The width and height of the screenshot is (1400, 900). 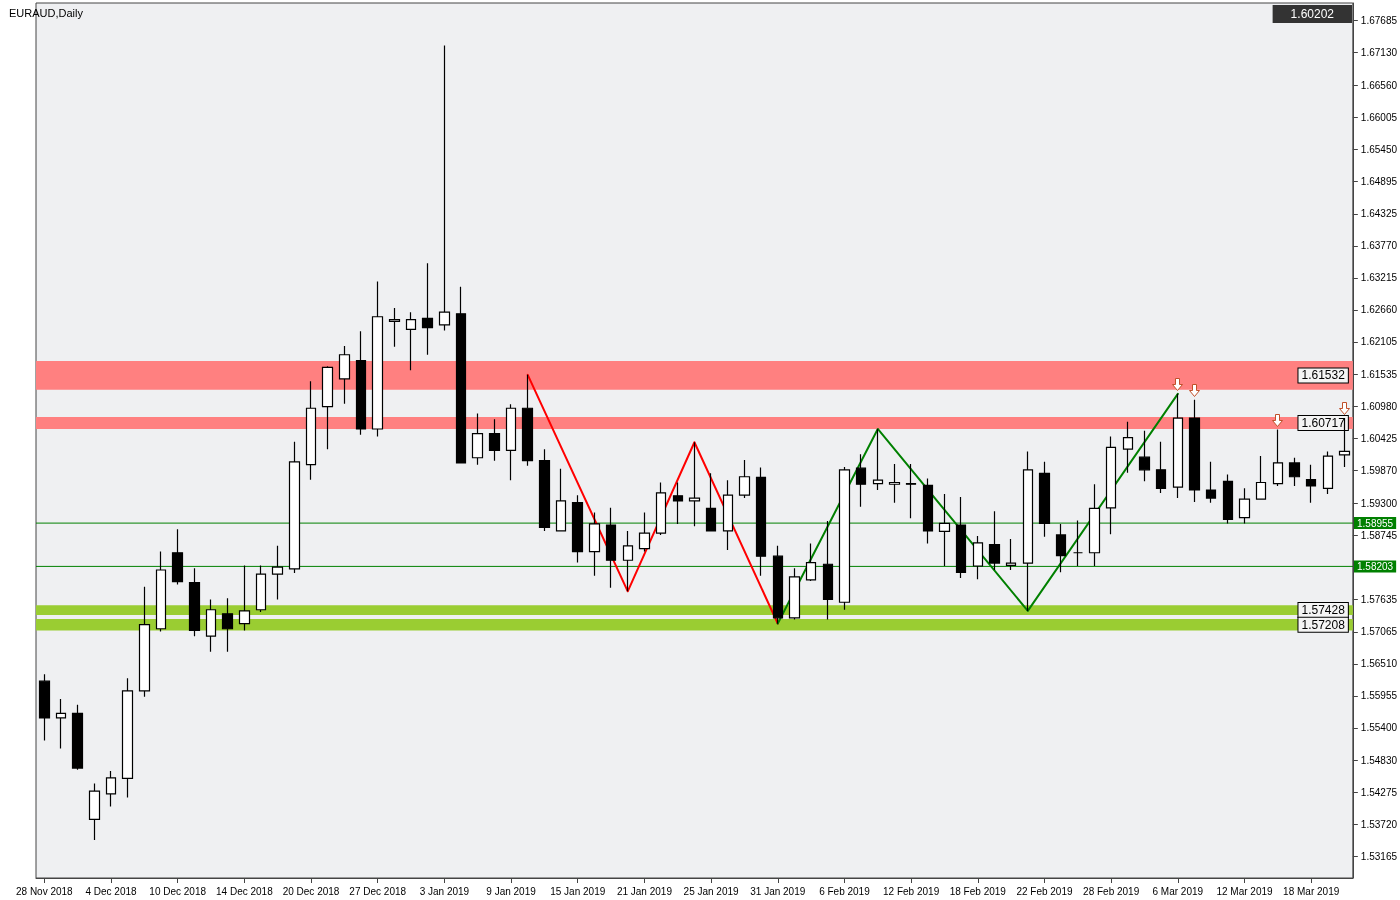 I want to click on y-tick-label: 1.63770, so click(x=1379, y=246).